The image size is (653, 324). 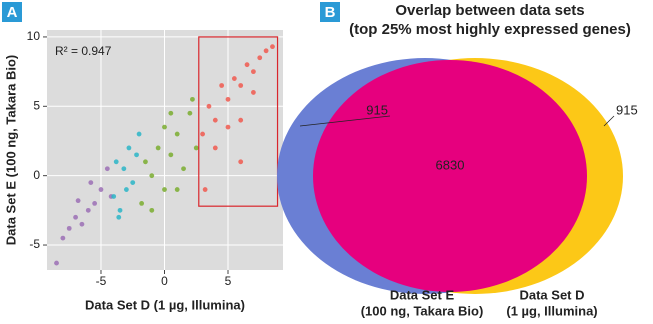 What do you see at coordinates (34, 36) in the screenshot?
I see `y-tick-label: 10` at bounding box center [34, 36].